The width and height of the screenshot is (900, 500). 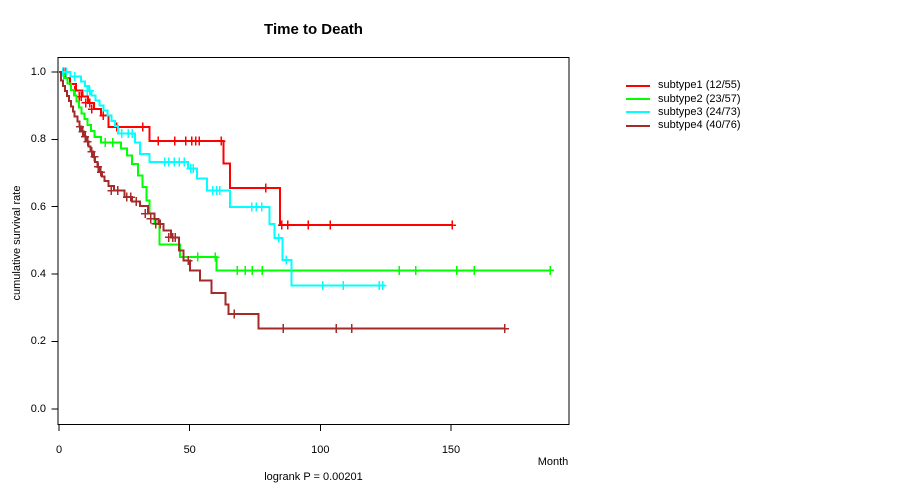 I want to click on x-tick-label-50: 50, so click(x=189, y=450).